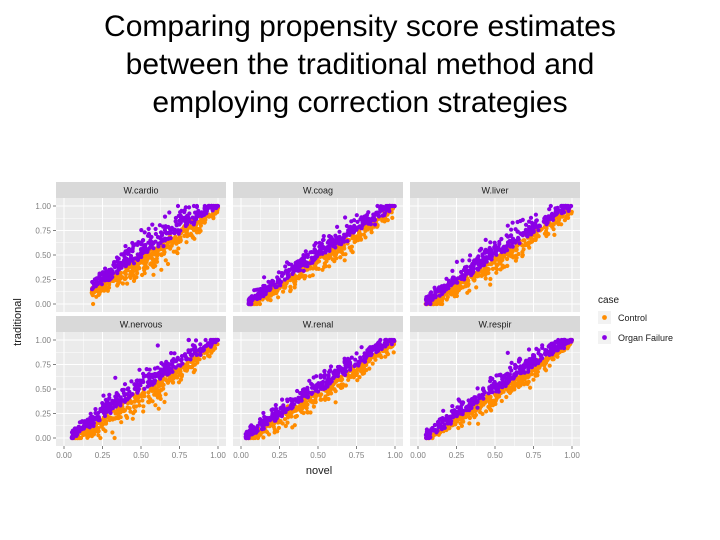 This screenshot has height=540, width=720. Describe the element at coordinates (495, 388) in the screenshot. I see `panel-w-respir: W.respir 0.00 0.25 0.50 0.75 1.00` at that location.